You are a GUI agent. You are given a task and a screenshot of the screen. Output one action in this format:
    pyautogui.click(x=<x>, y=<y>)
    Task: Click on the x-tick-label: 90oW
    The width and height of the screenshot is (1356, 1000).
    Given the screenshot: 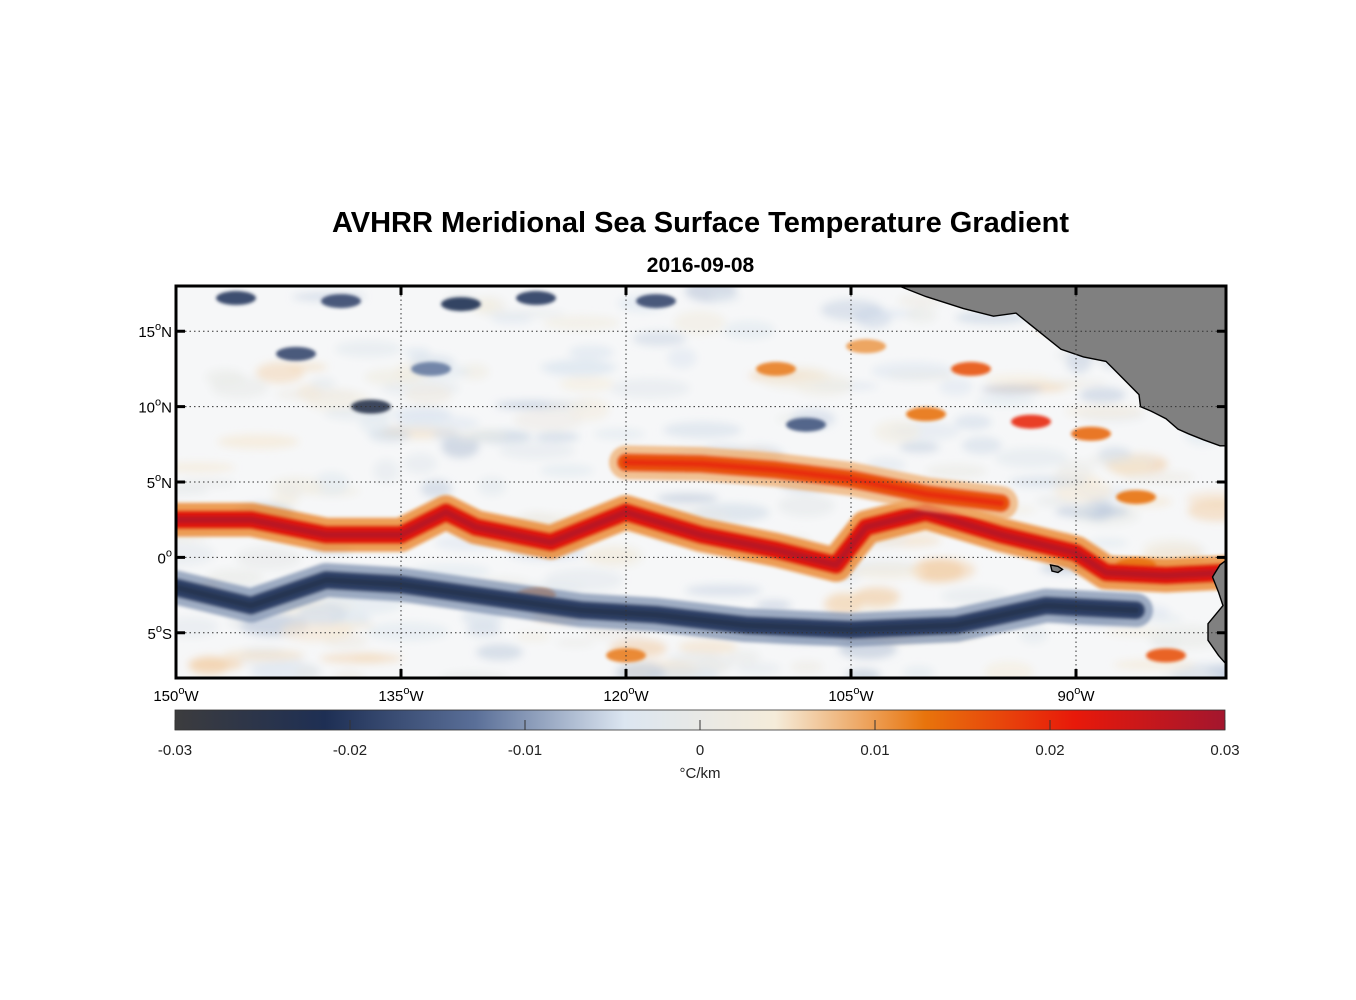 What is the action you would take?
    pyautogui.click(x=1077, y=695)
    